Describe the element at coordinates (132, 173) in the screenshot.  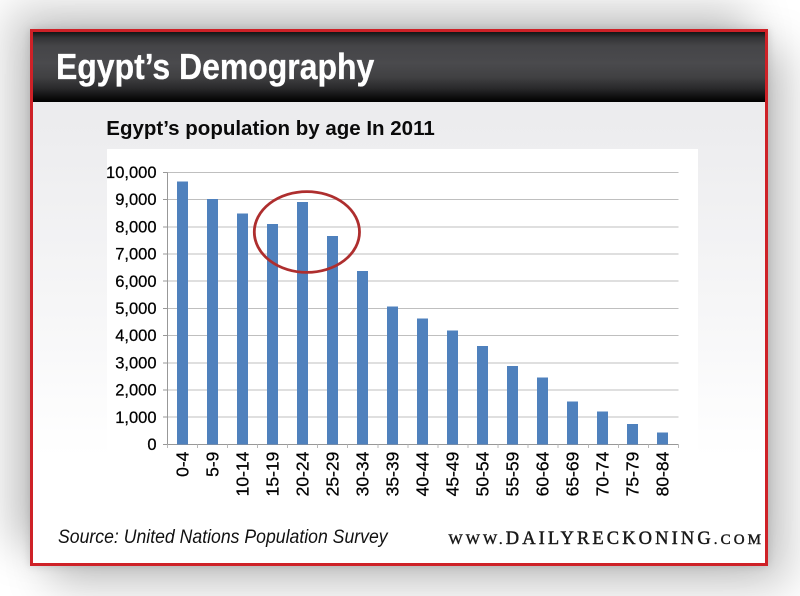
I see `svg-text: 10,000` at that location.